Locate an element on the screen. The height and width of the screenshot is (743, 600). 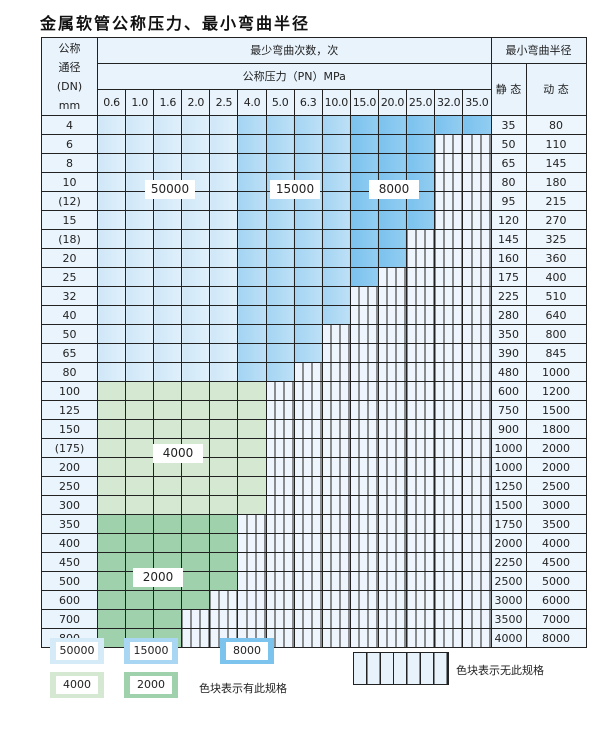
table-row: 8 65 145 is located at coordinates (314, 163).